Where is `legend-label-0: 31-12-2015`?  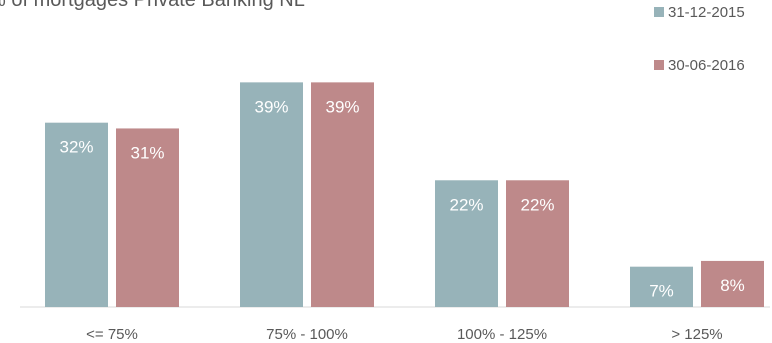 legend-label-0: 31-12-2015 is located at coordinates (706, 12).